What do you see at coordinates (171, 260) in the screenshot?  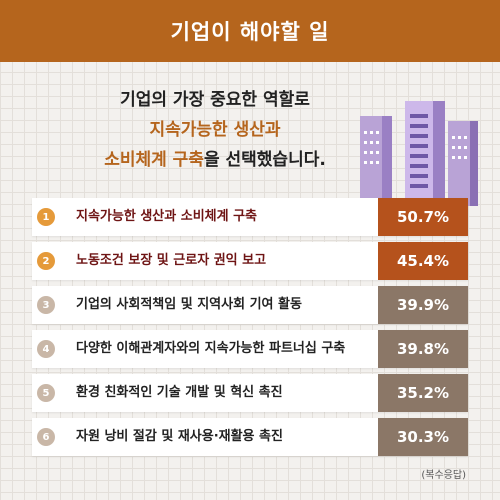 I see `item-label: 노동조건 보장 및 근로자 권익 보고` at bounding box center [171, 260].